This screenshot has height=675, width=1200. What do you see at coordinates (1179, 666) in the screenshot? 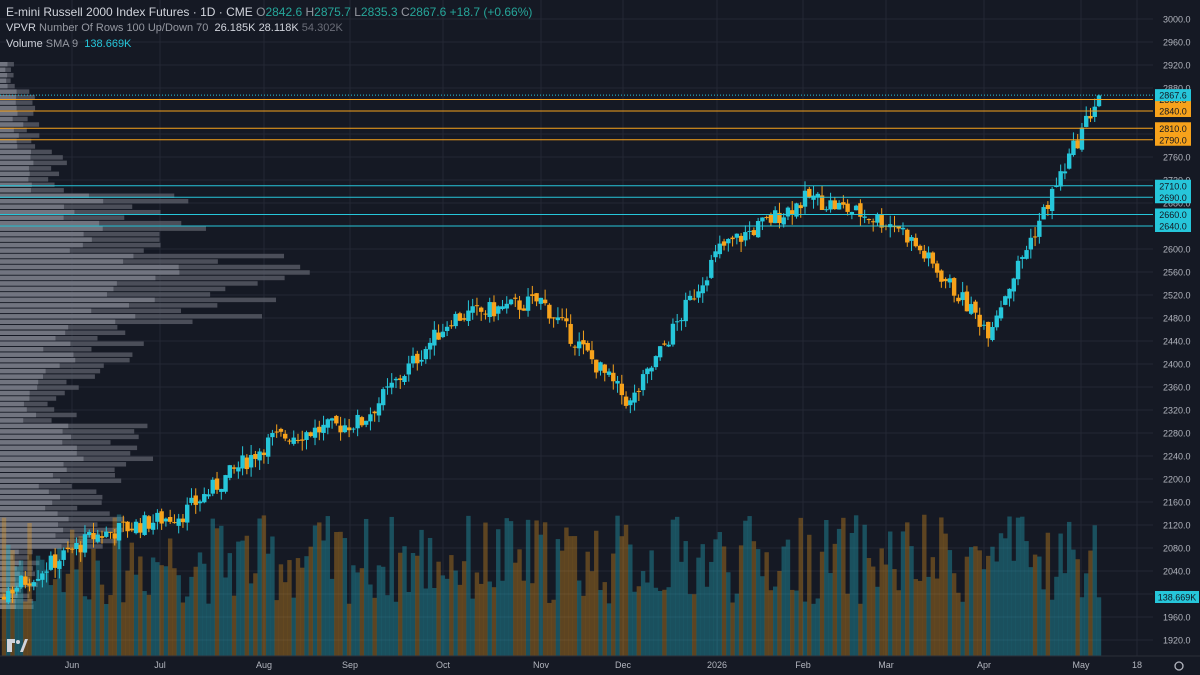
I see `settings-gear-icon` at bounding box center [1179, 666].